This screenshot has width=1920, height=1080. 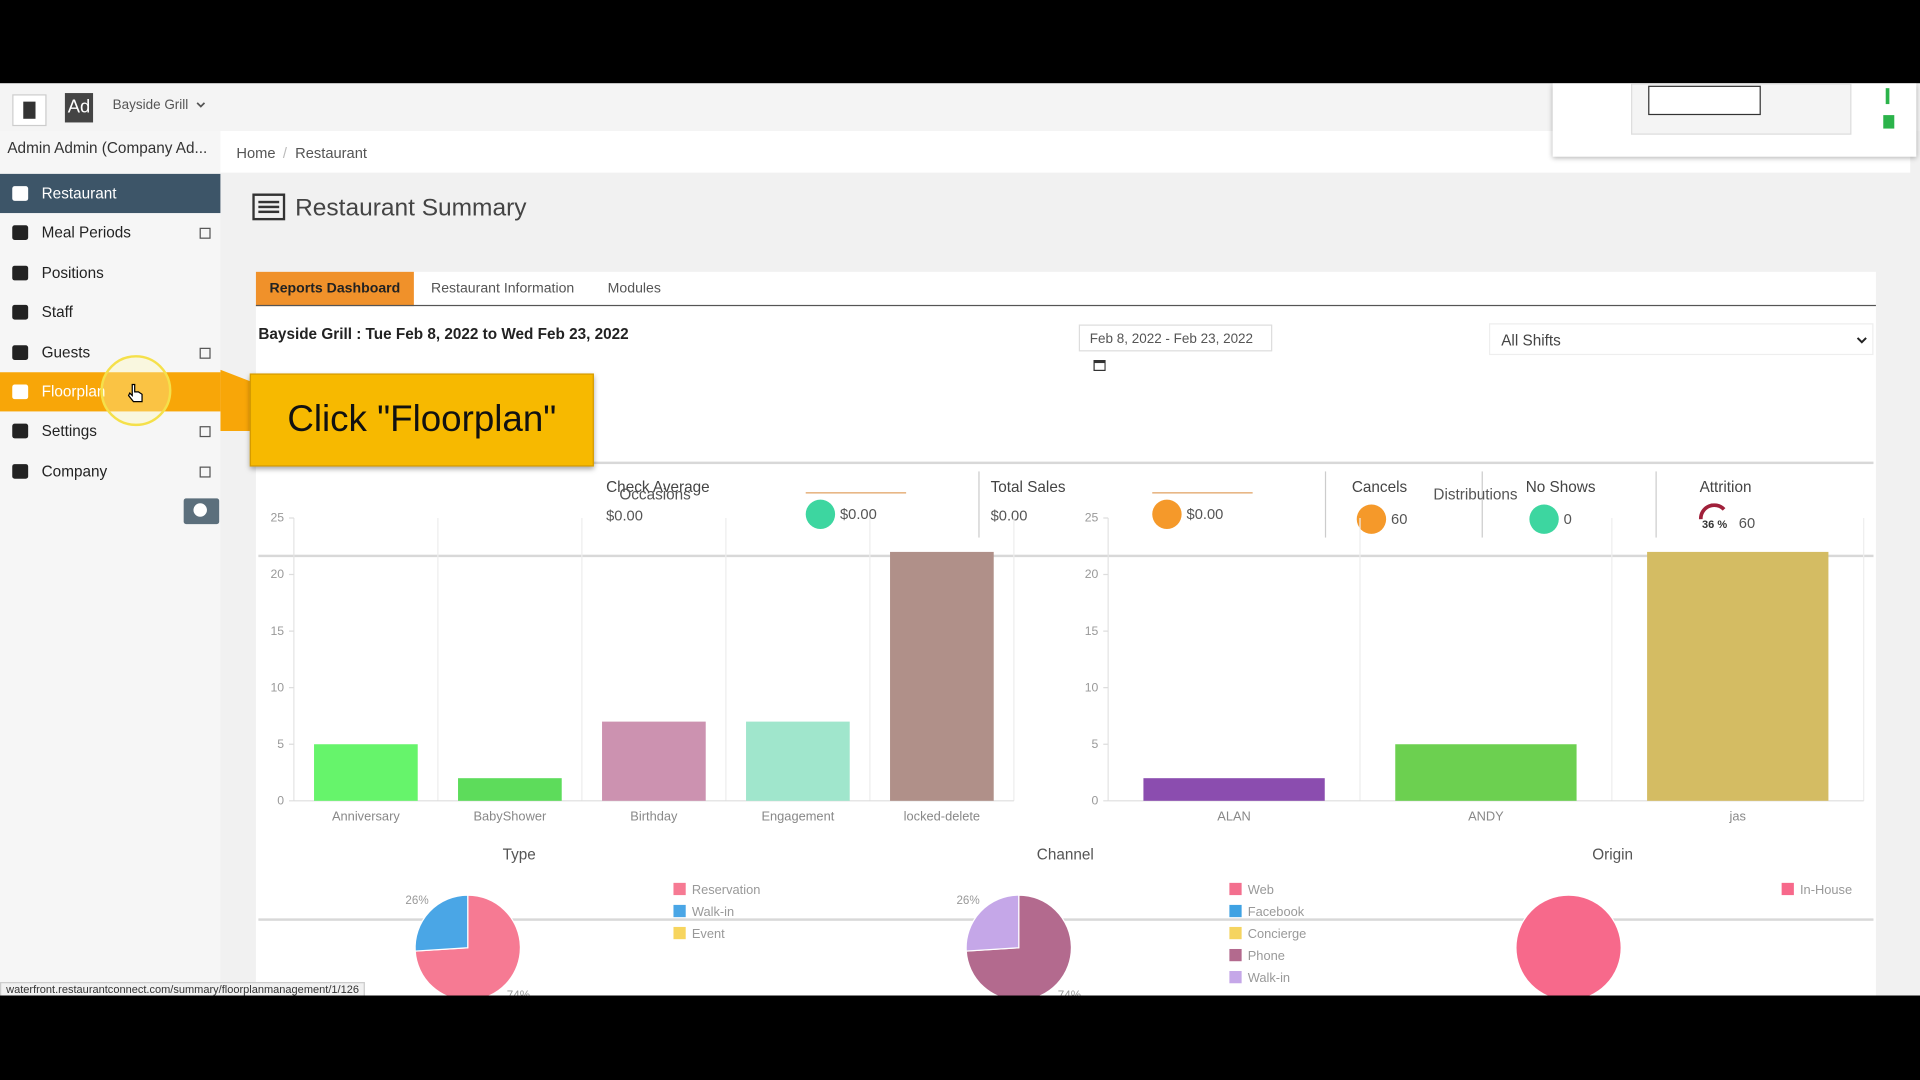 I want to click on chart-title: Channel, so click(x=1065, y=855).